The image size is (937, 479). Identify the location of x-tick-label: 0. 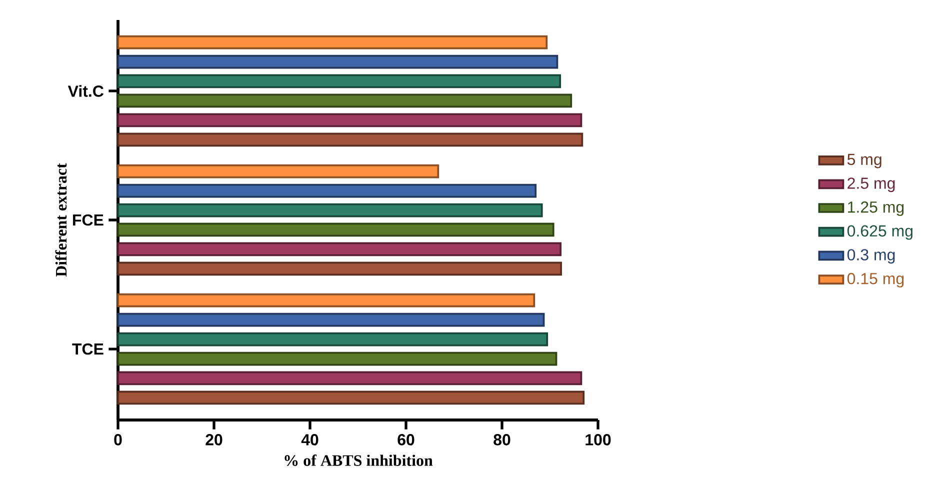
(118, 440).